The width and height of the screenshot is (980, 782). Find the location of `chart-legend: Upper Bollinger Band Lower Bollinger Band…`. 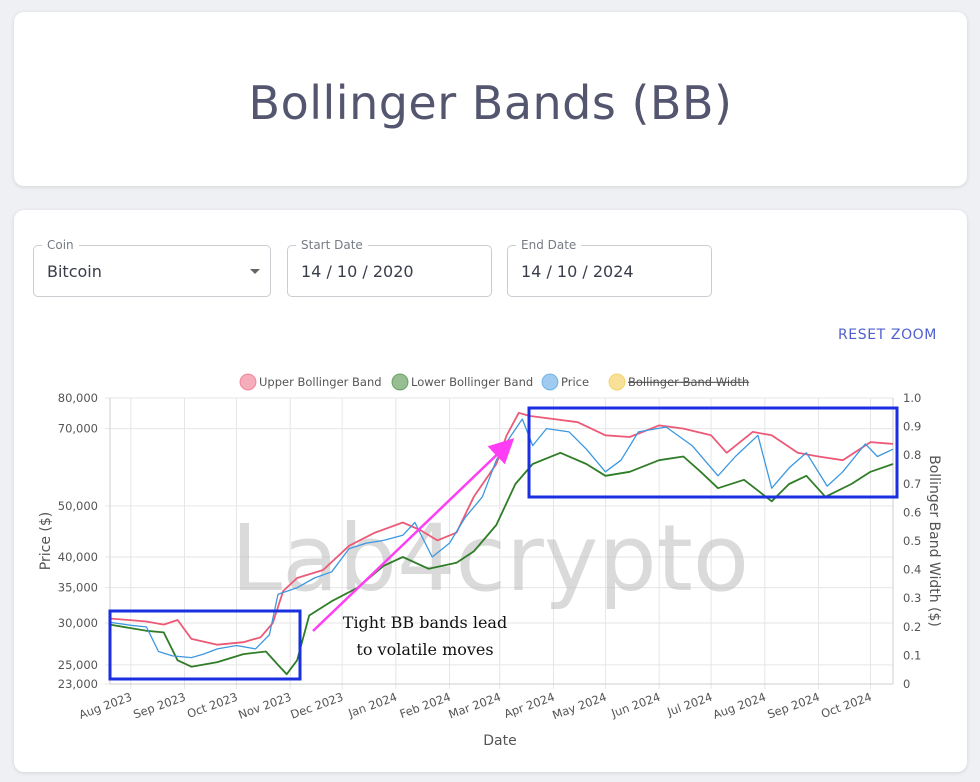

chart-legend: Upper Bollinger Band Lower Bollinger Band… is located at coordinates (494, 382).